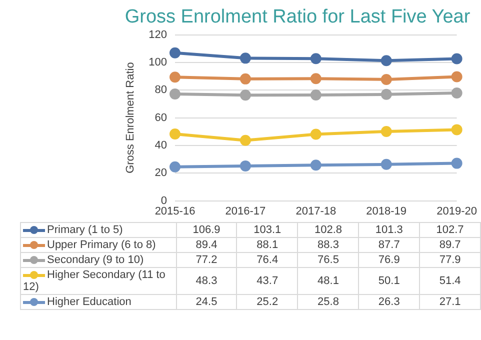 The image size is (481, 340). What do you see at coordinates (316, 211) in the screenshot?
I see `x-tick-label: 2017-18` at bounding box center [316, 211].